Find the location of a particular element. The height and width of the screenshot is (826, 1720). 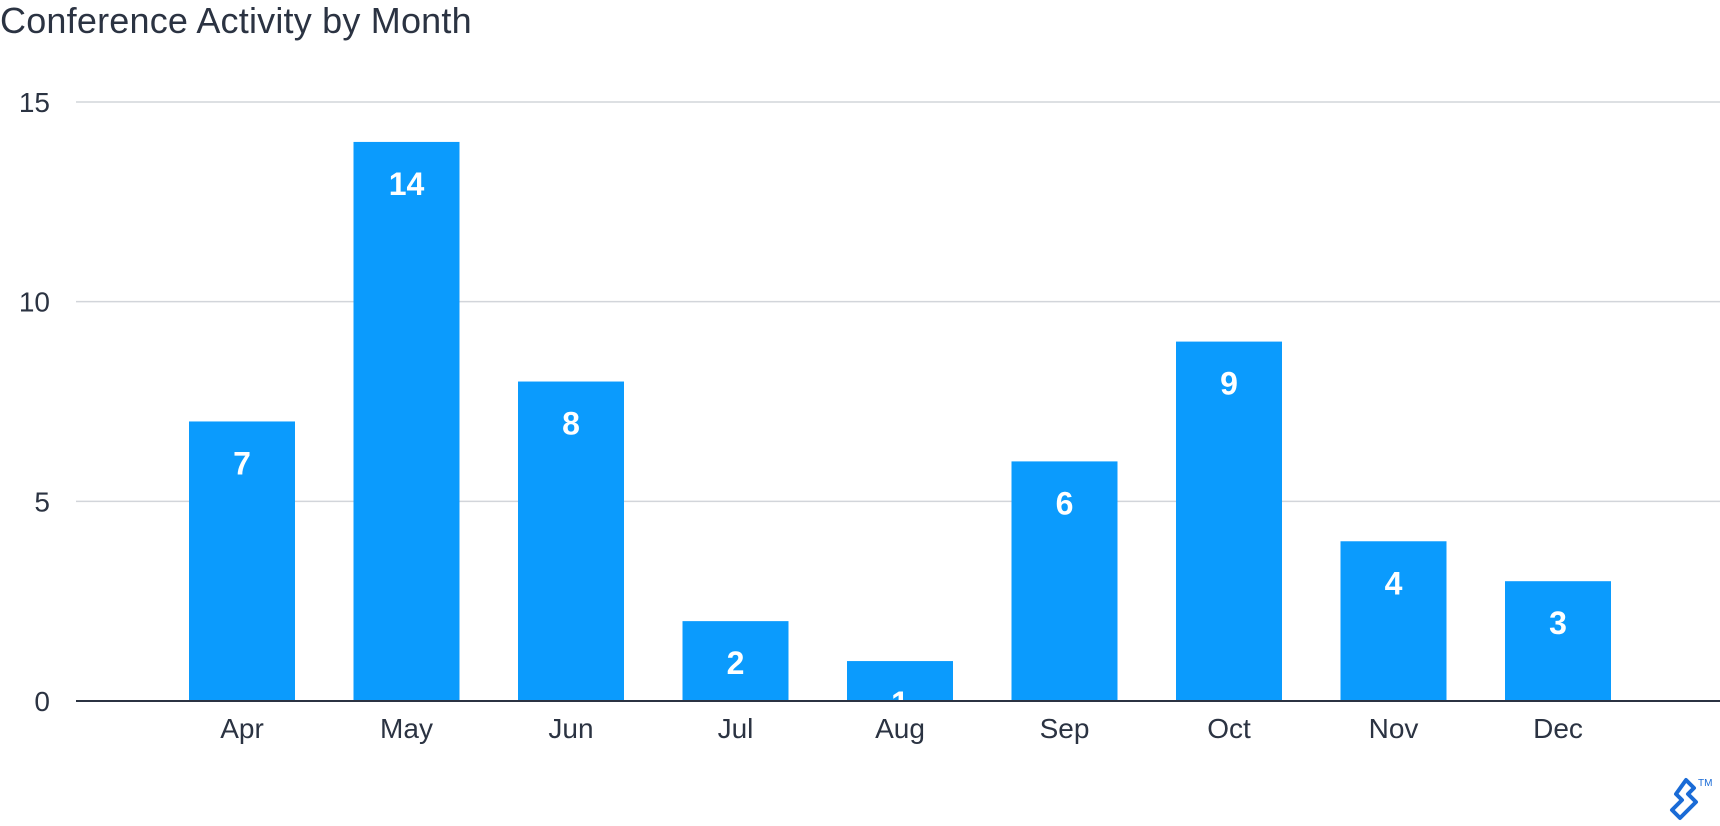

x-tick-label-oct: Oct is located at coordinates (1229, 728).